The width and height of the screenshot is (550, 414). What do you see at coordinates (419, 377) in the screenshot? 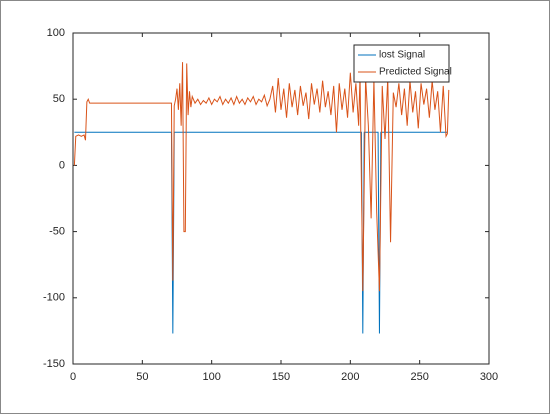
I see `x-tick-label: 250` at bounding box center [419, 377].